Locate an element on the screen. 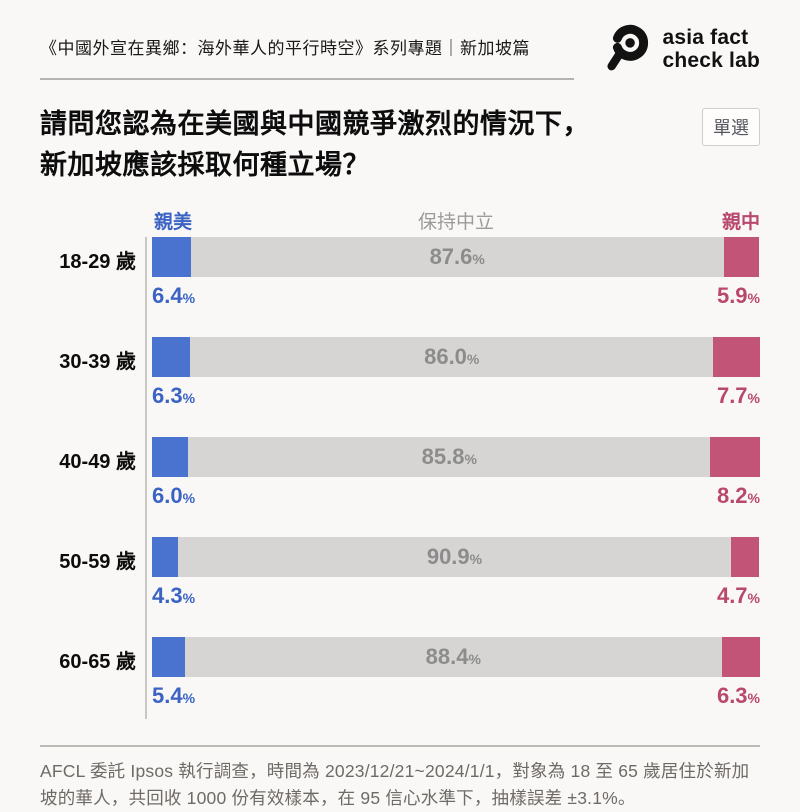 The height and width of the screenshot is (812, 800). chart-row: 30-39 歲 86.0% 6.3% 7.7% is located at coordinates (400, 387).